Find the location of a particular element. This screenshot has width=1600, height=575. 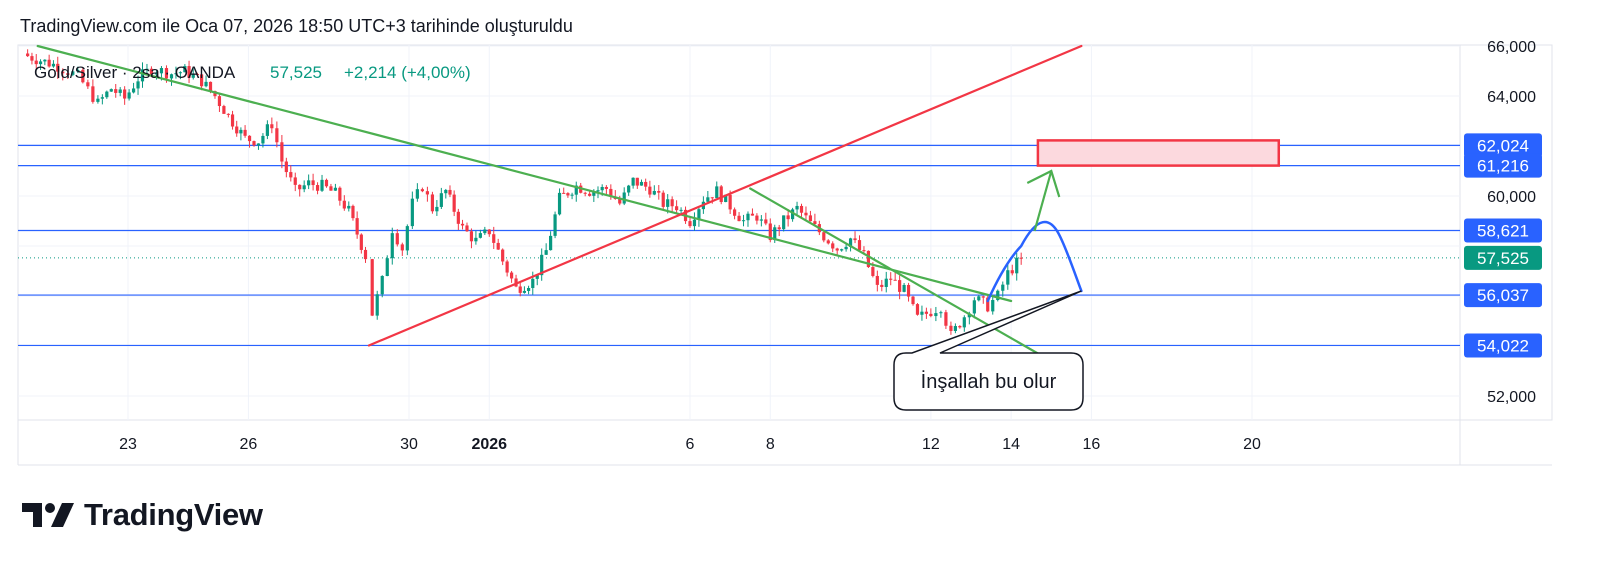

time-tick-label: 26 is located at coordinates (249, 444).